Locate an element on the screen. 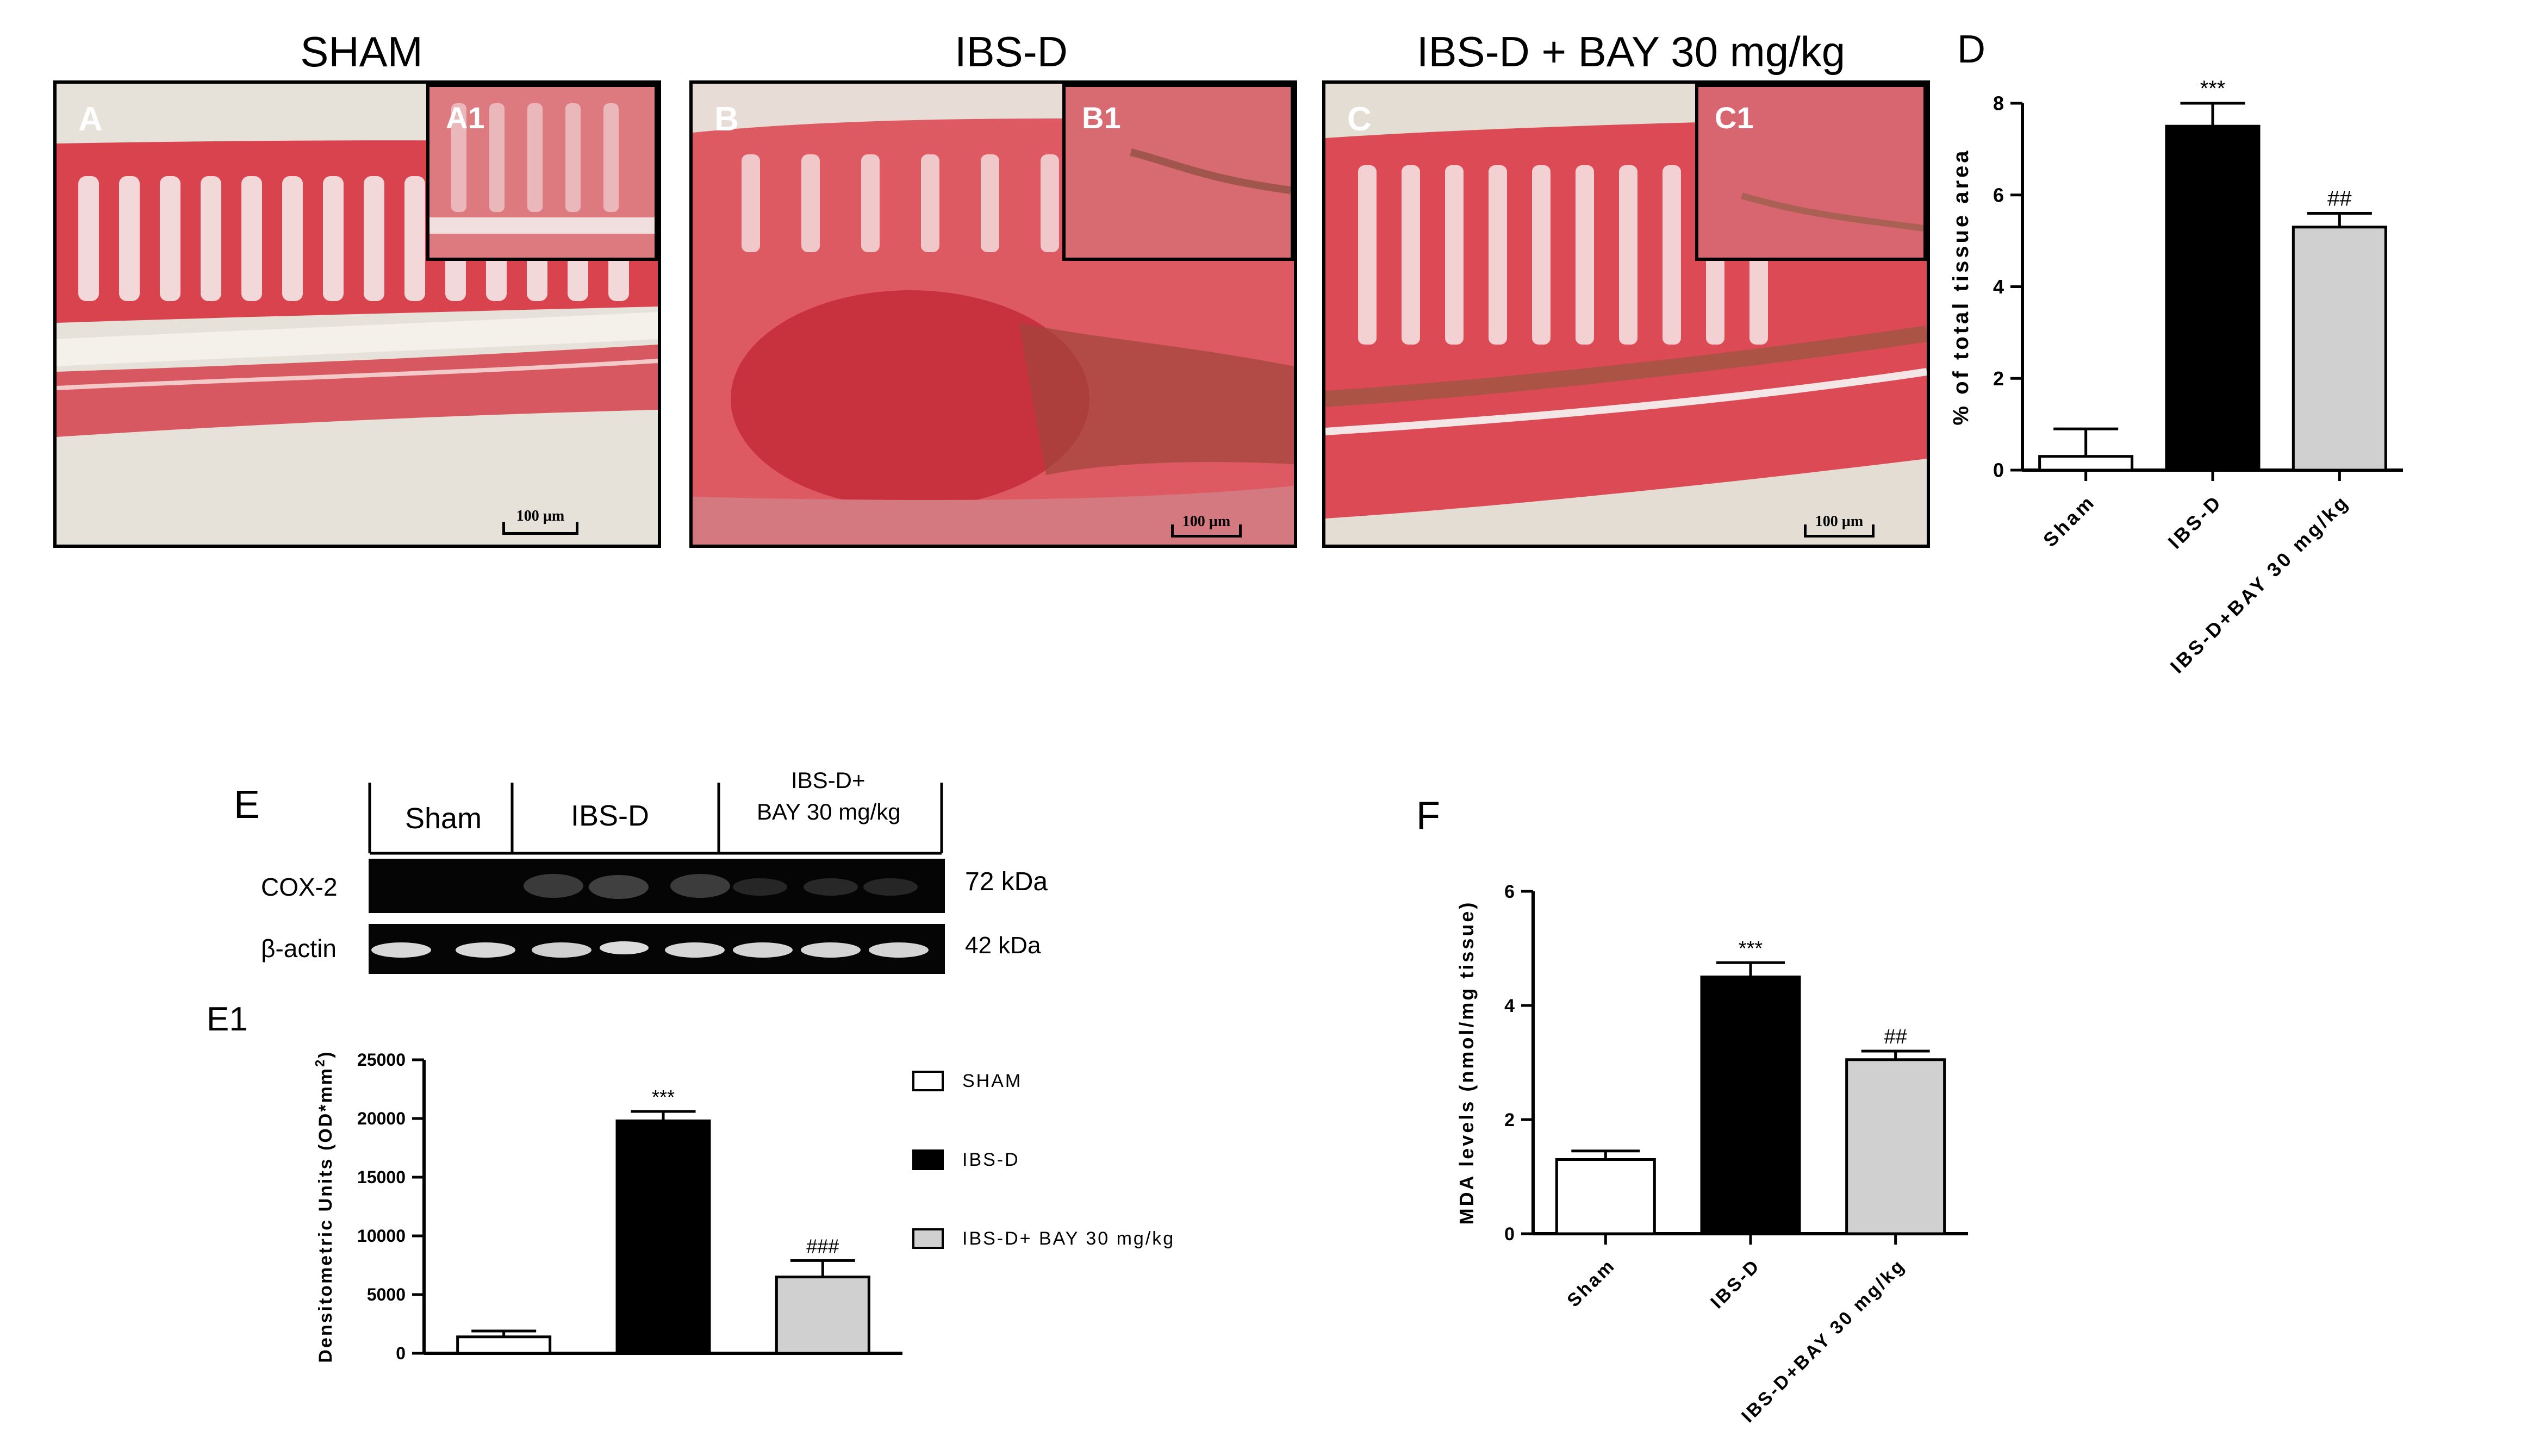  ibs-d-bay-inset-image is located at coordinates (1811, 172).